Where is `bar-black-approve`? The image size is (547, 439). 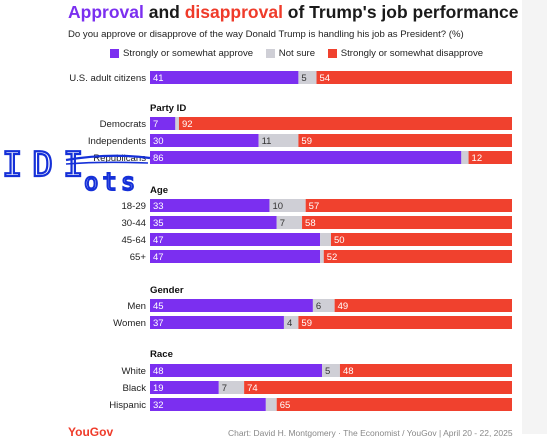
bar-black-approve is located at coordinates (184, 387).